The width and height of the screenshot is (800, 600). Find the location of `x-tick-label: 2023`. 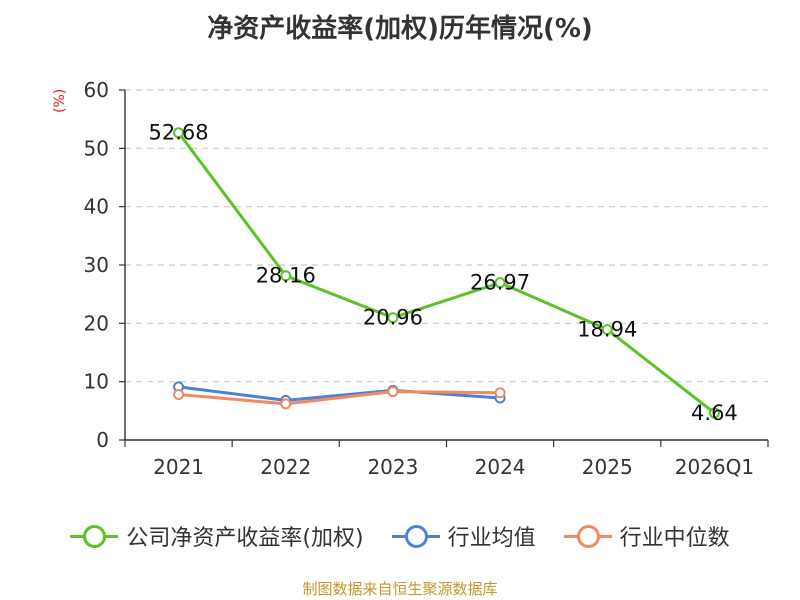

x-tick-label: 2023 is located at coordinates (392, 467).